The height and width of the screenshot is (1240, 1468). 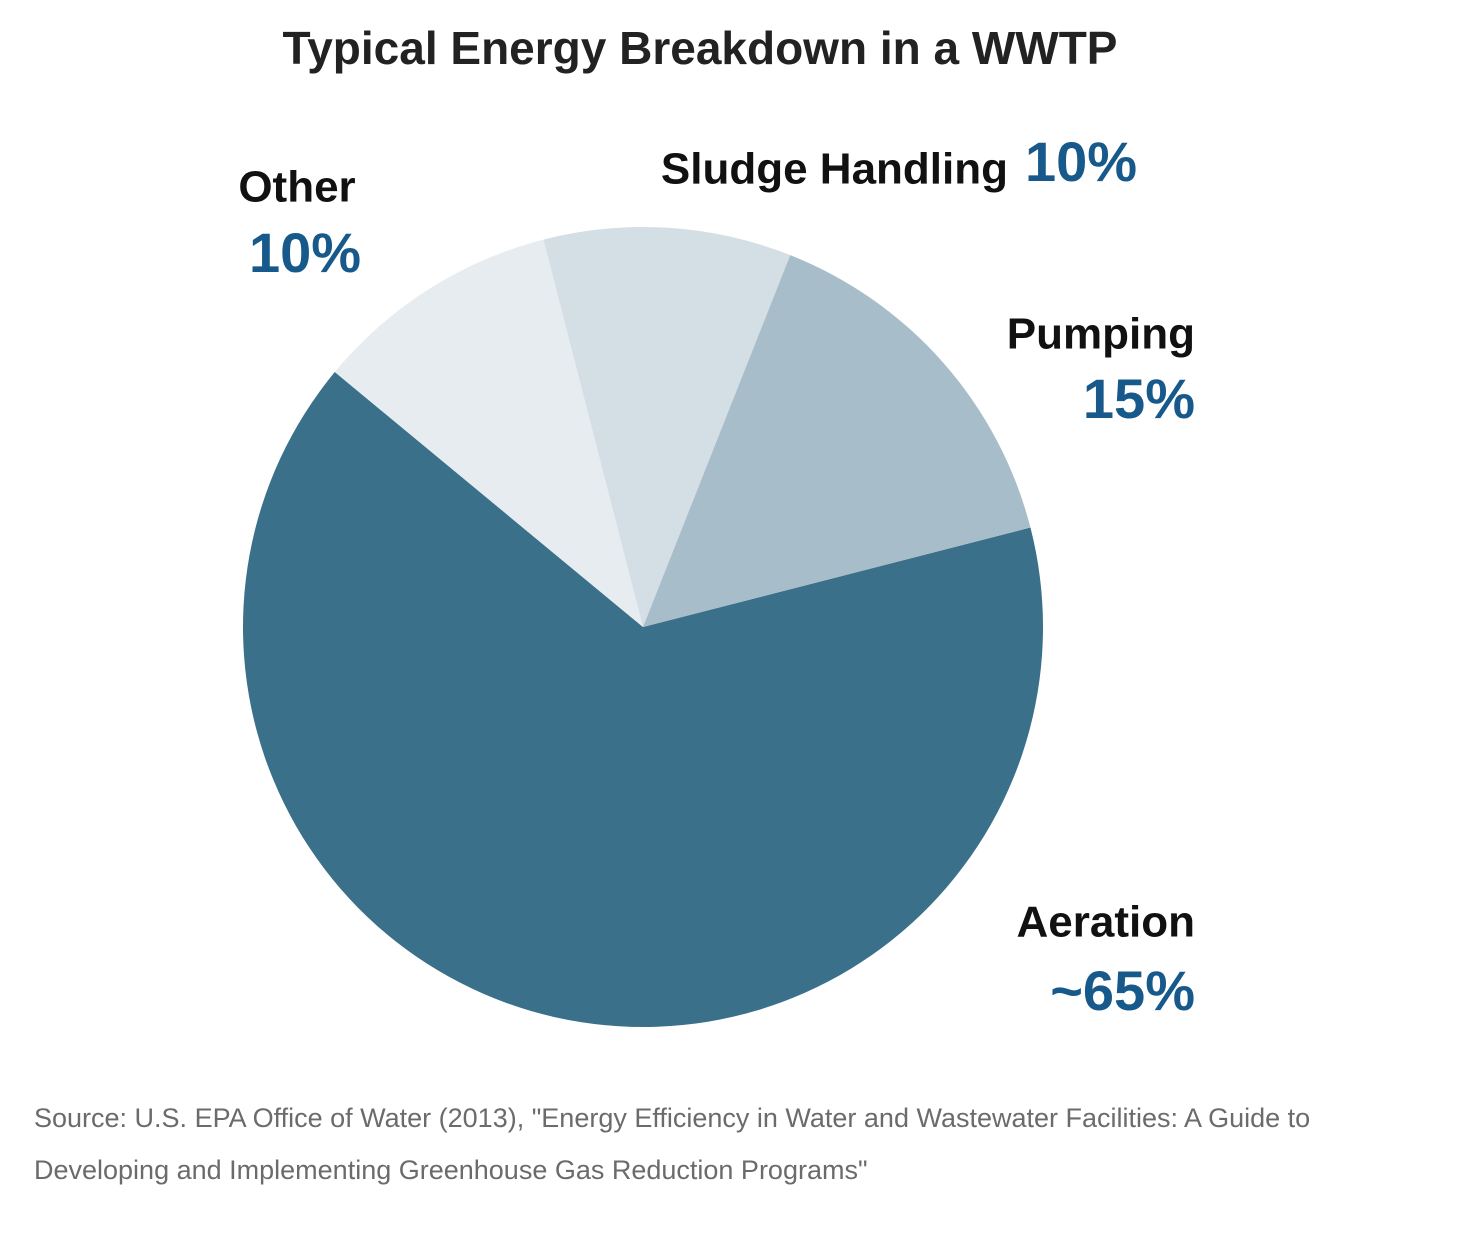 What do you see at coordinates (1101, 334) in the screenshot?
I see `slice-label: Pumping` at bounding box center [1101, 334].